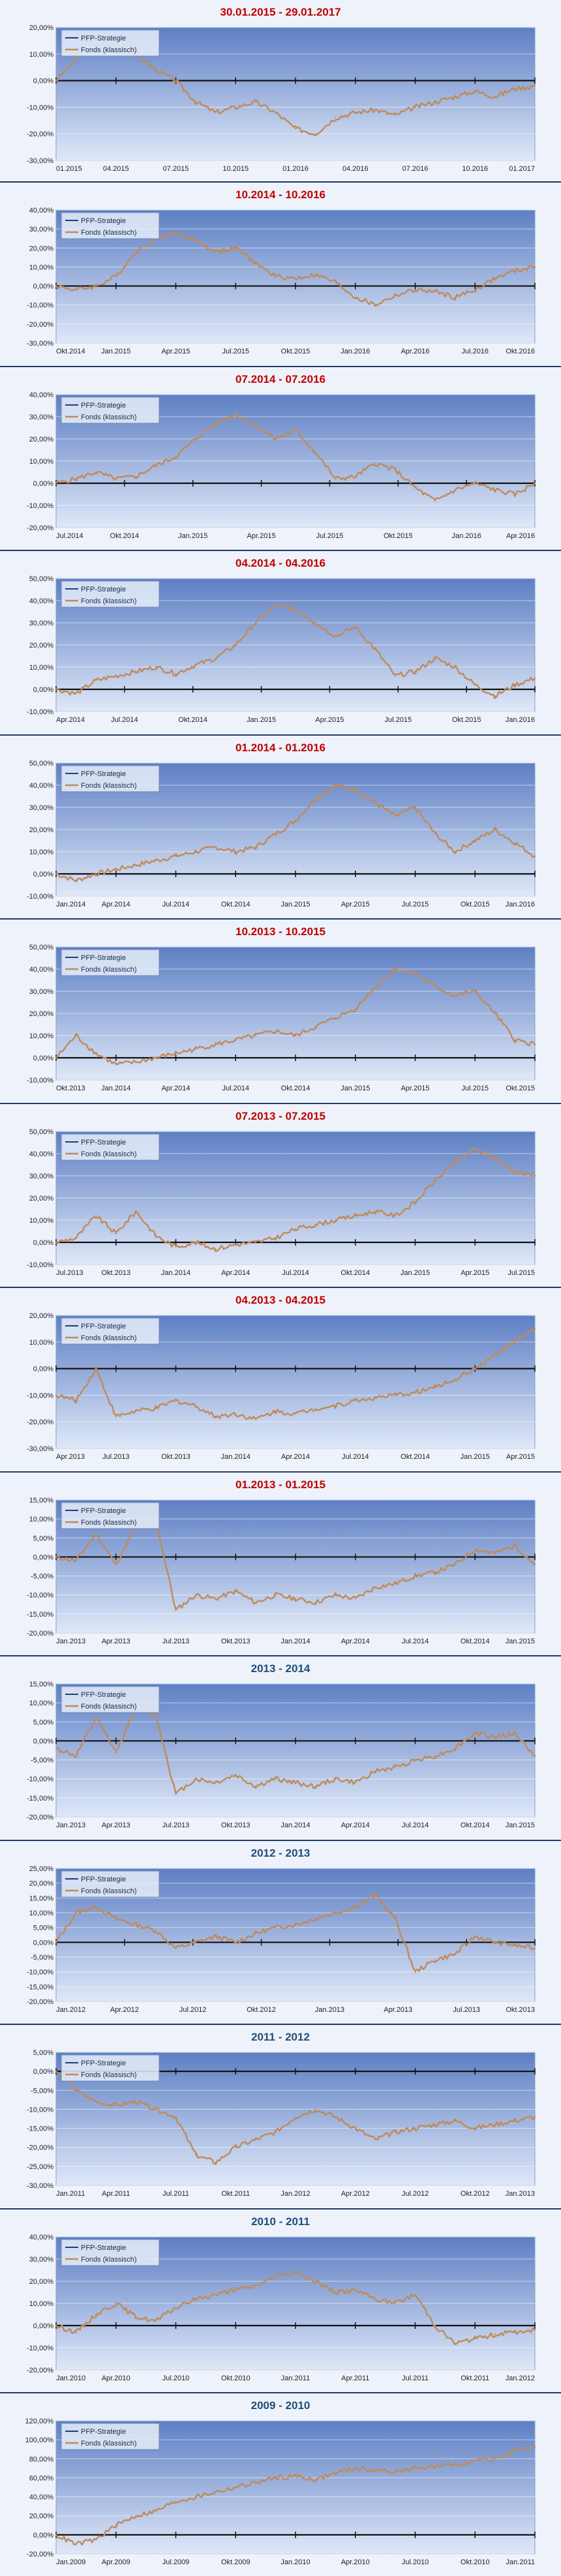  What do you see at coordinates (280, 1287) in the screenshot?
I see `panel-separator` at bounding box center [280, 1287].